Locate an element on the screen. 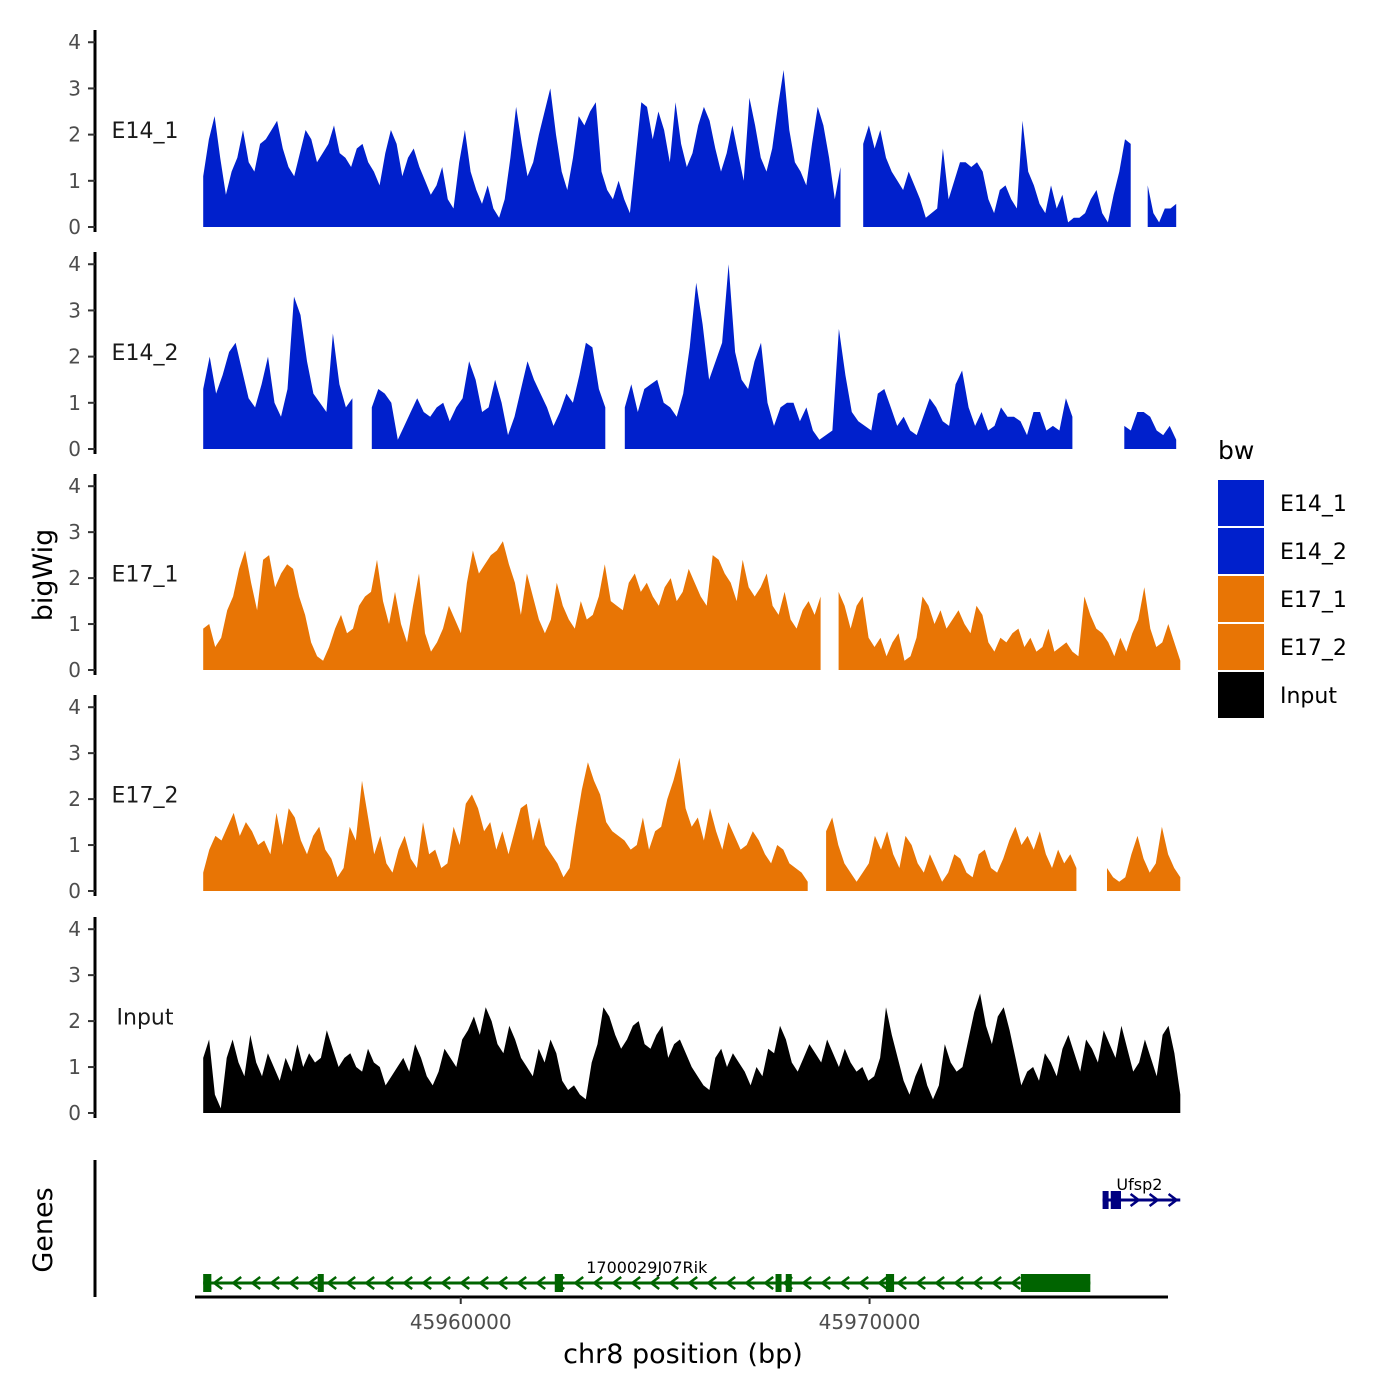 The image size is (1400, 1400). legend-label-input: Input is located at coordinates (1308, 696).